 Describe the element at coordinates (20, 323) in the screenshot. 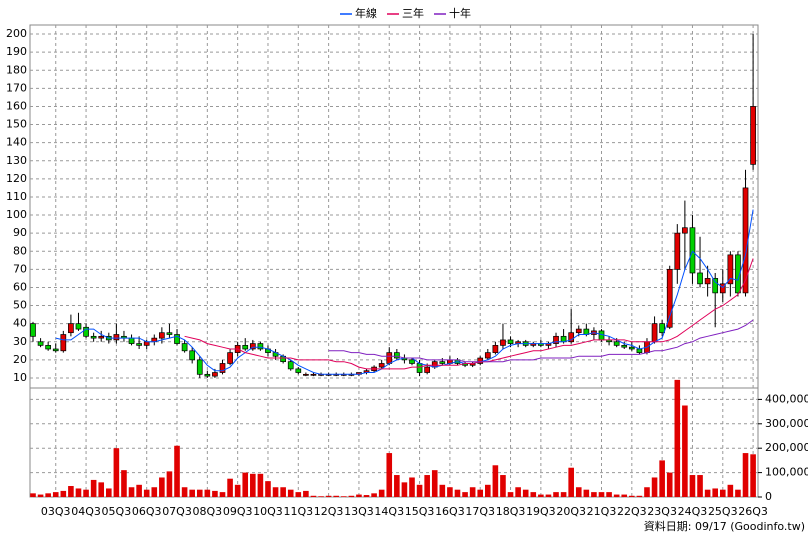

I see `y-tick-label: 40` at that location.